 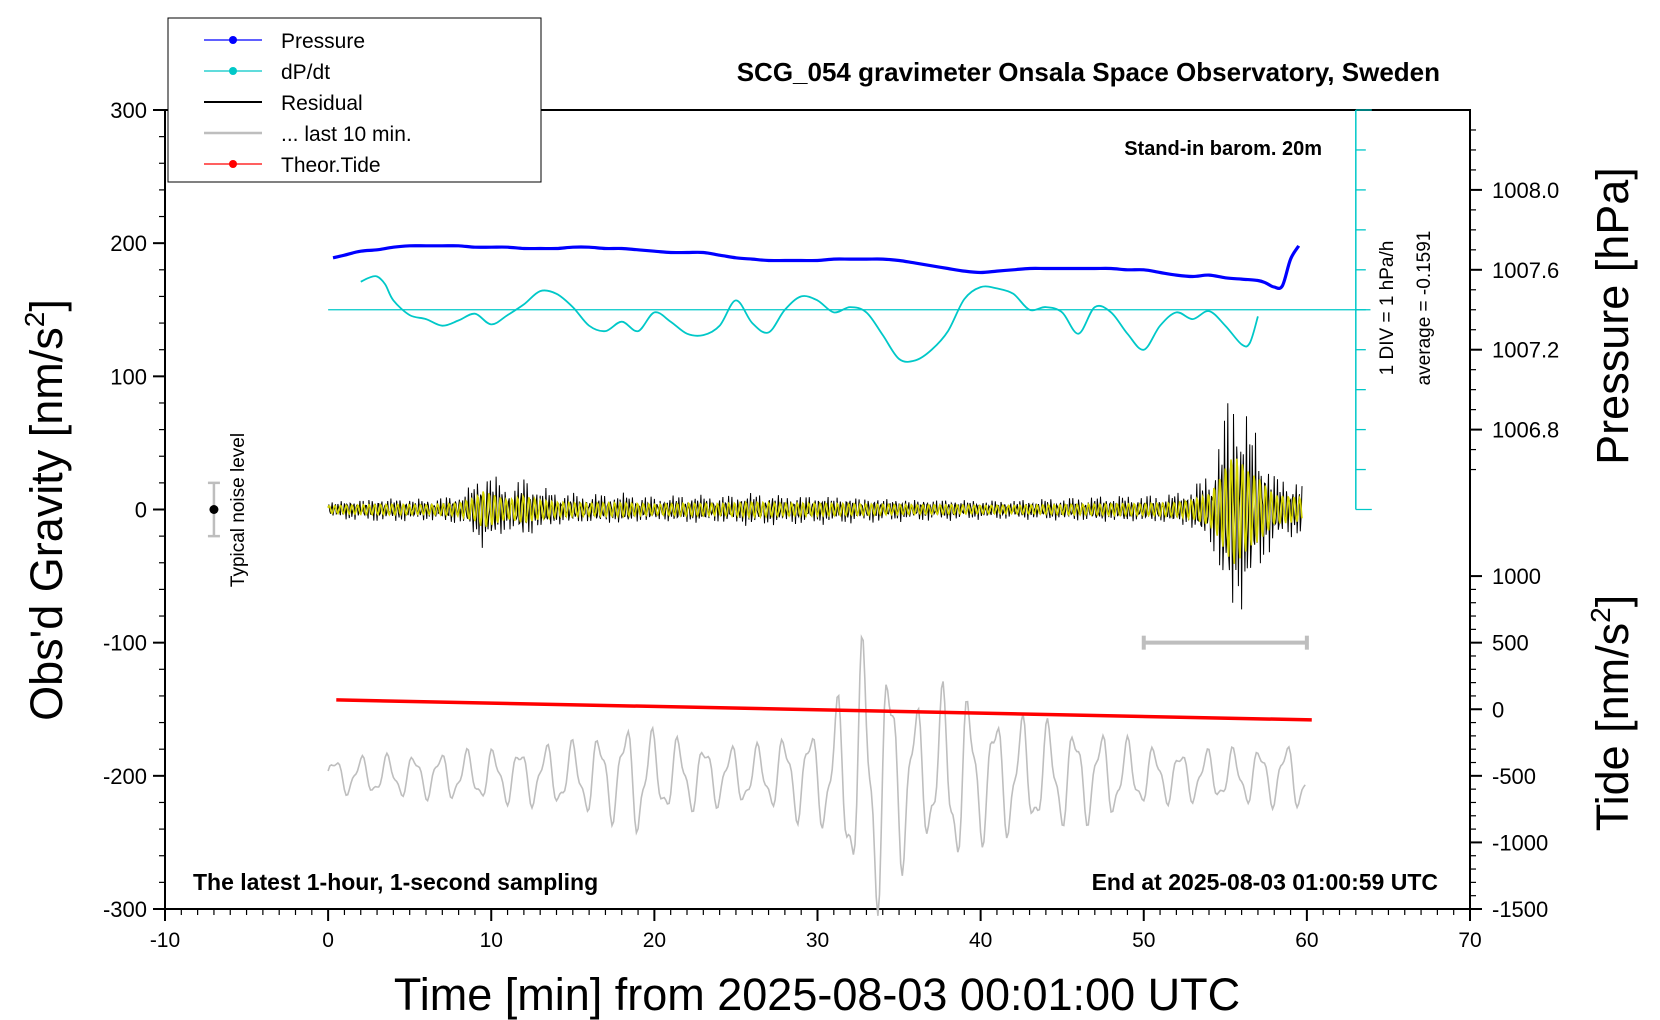 What do you see at coordinates (1520, 842) in the screenshot?
I see `tide-tick-label: -1000` at bounding box center [1520, 842].